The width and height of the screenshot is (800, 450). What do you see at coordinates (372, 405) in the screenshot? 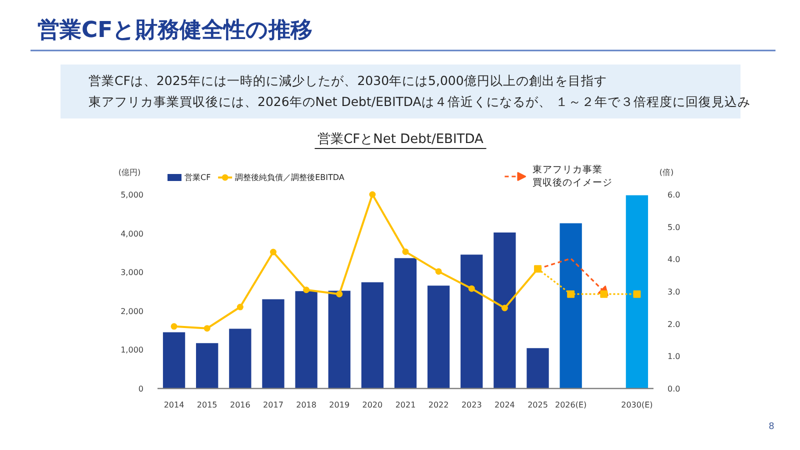
I see `x-tick-label: 2020` at bounding box center [372, 405].